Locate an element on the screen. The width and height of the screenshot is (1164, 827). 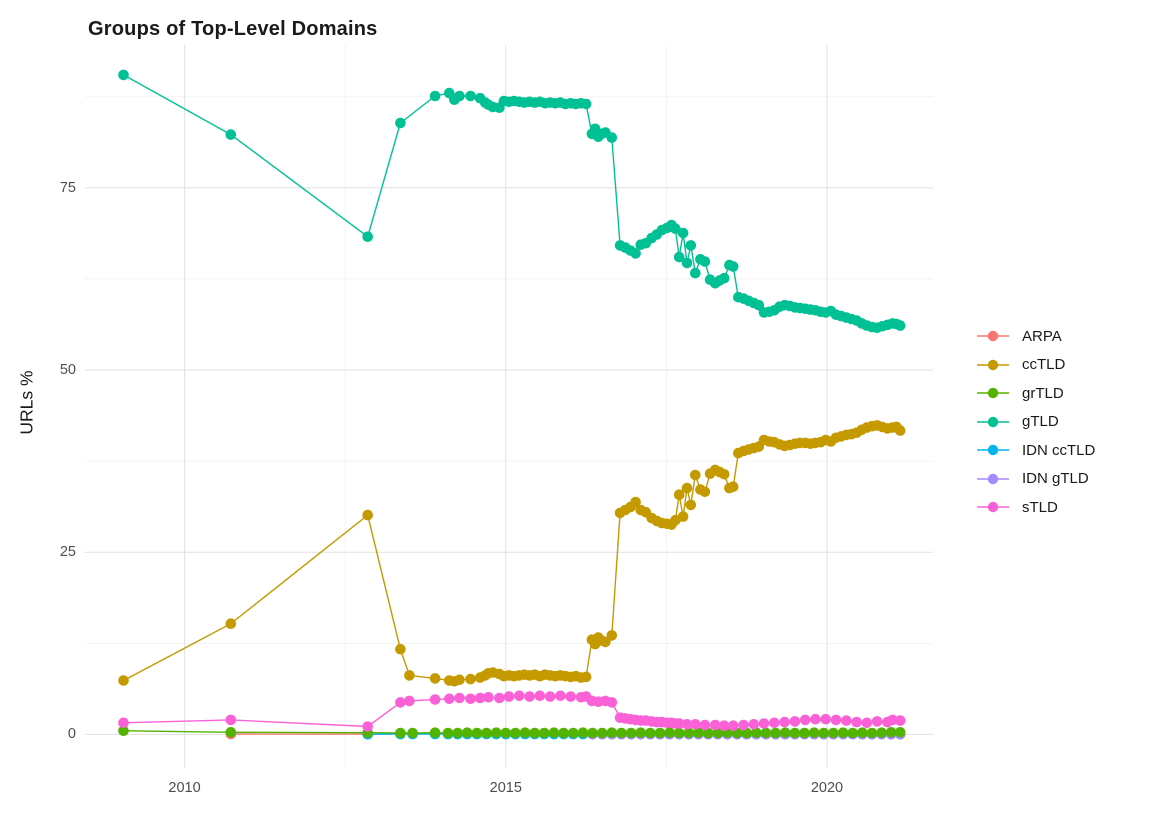
y-tick-label: 75 is located at coordinates (67, 187).